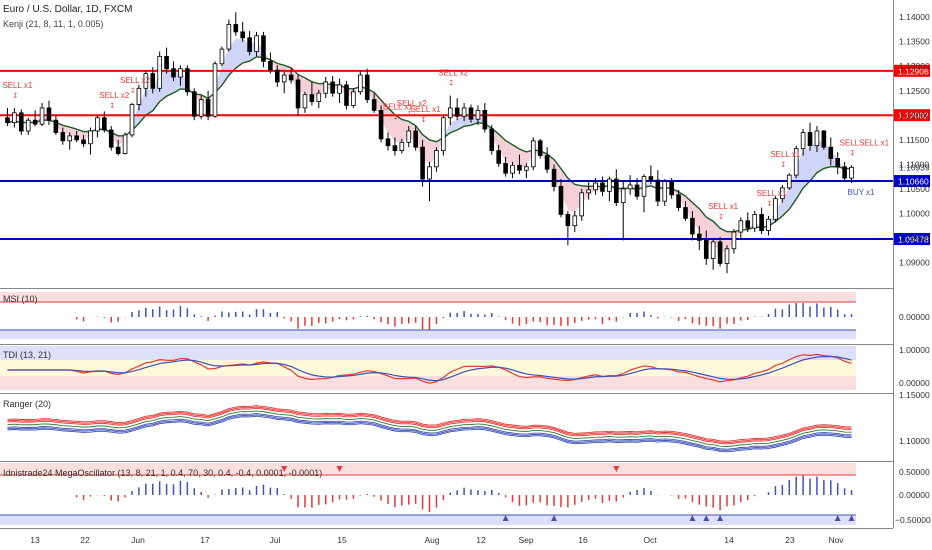  I want to click on tdi-pane-label: TDI (13, 21), so click(27, 355).